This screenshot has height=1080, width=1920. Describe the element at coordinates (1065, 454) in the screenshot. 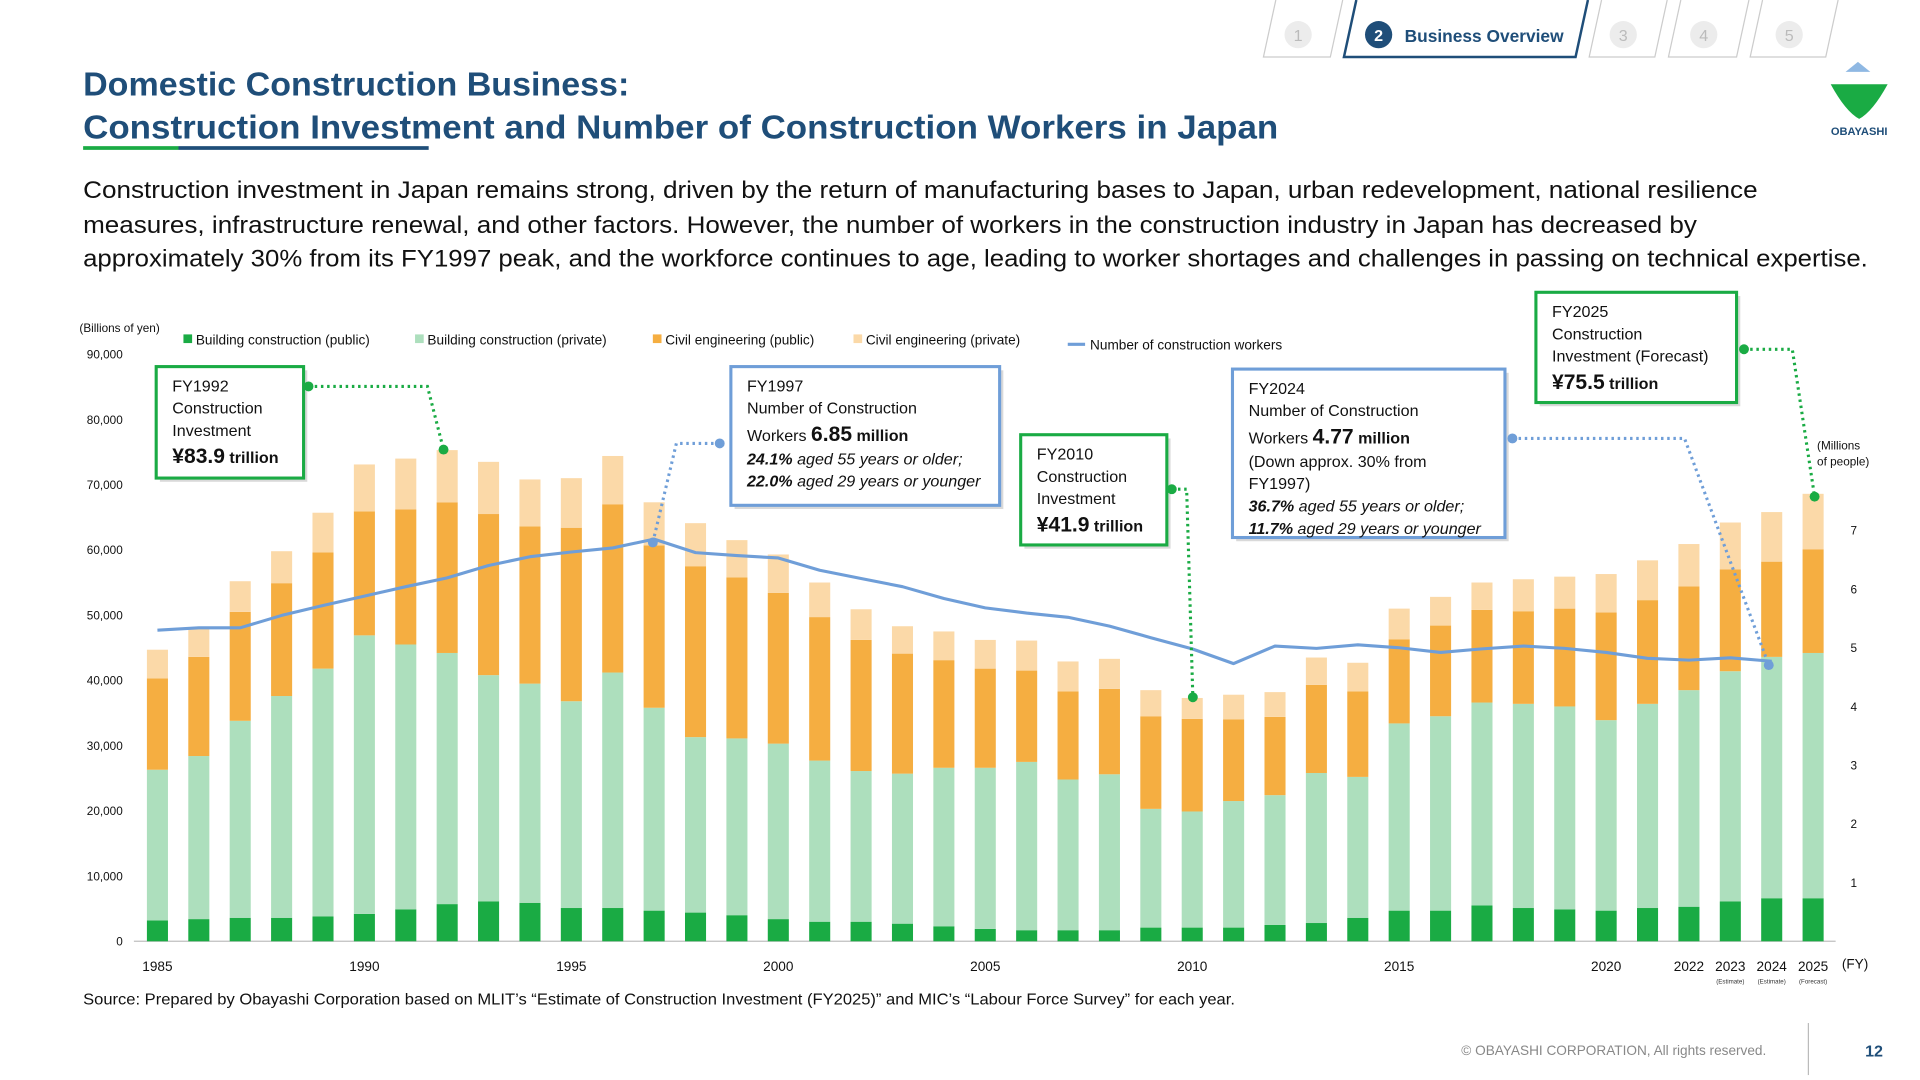

I see `annotation-line: FY2010` at that location.